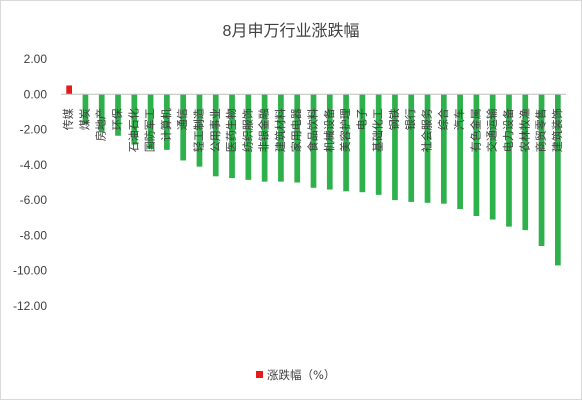 This screenshot has height=400, width=582. I want to click on y-tick-label: 0.00, so click(36, 94).